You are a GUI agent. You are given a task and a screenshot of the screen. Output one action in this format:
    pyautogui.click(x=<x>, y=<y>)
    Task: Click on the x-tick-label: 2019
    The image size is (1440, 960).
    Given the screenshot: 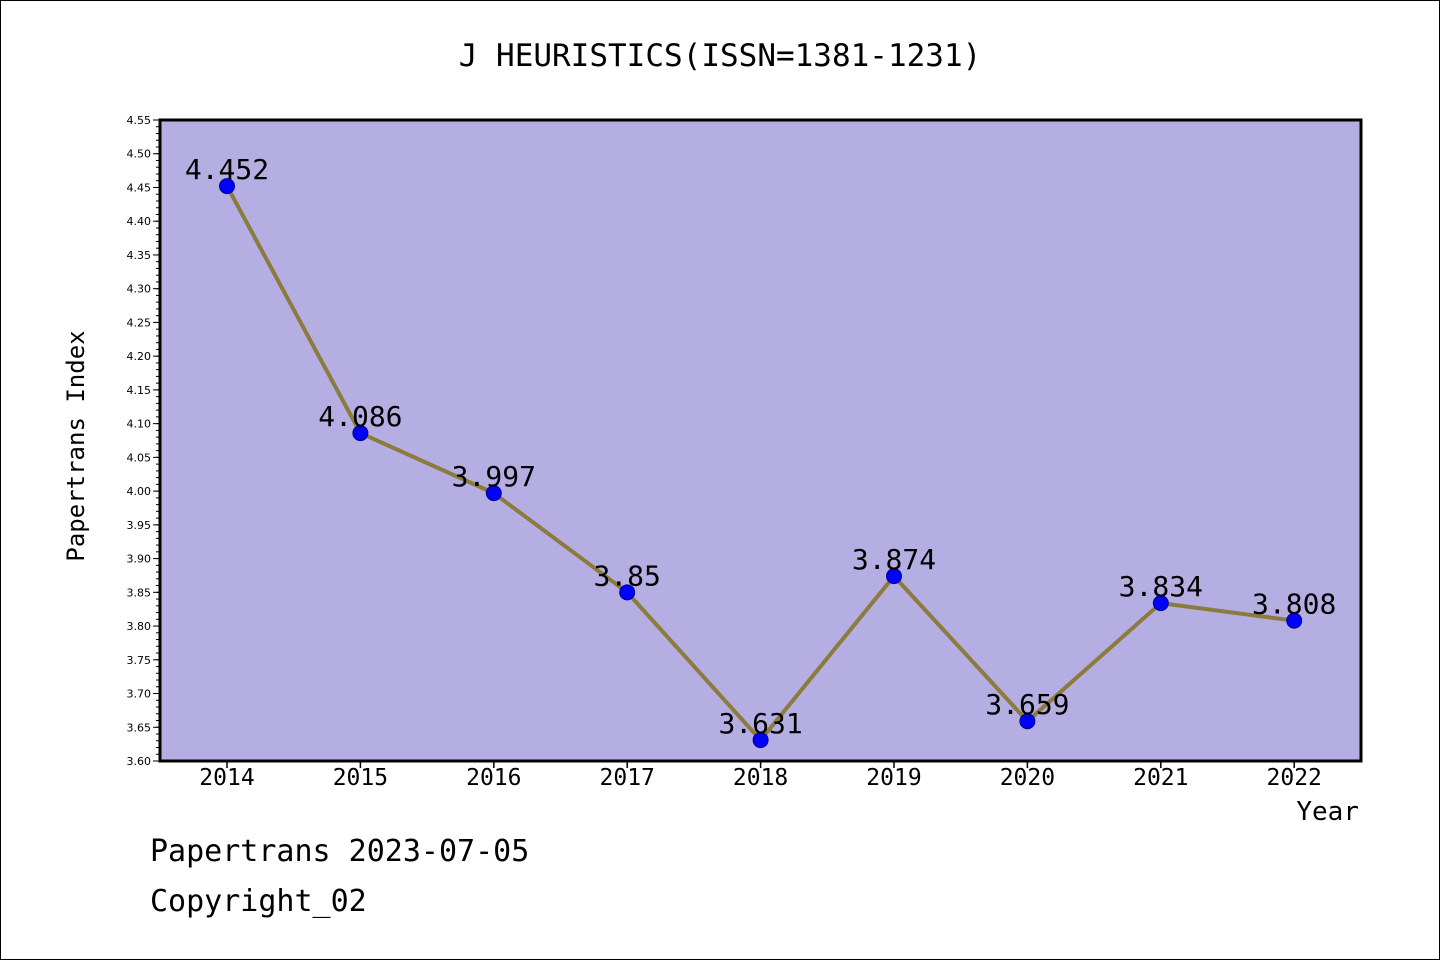 What is the action you would take?
    pyautogui.click(x=893, y=778)
    